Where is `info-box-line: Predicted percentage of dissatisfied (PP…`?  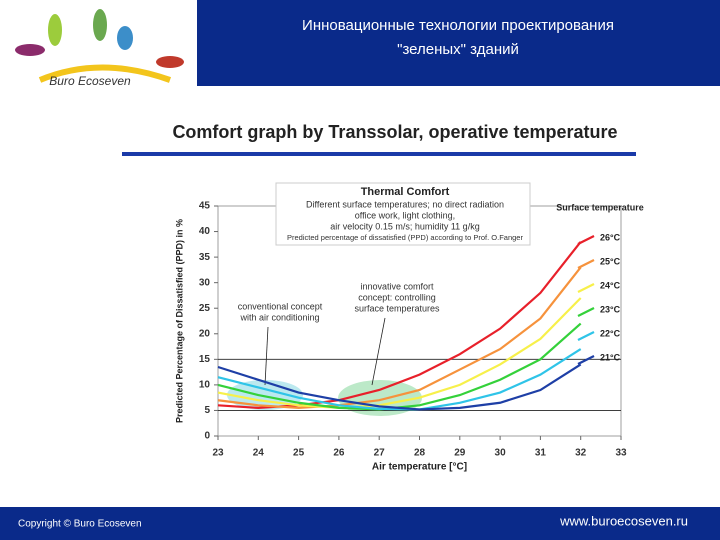 info-box-line: Predicted percentage of dissatisfied (PP… is located at coordinates (405, 237).